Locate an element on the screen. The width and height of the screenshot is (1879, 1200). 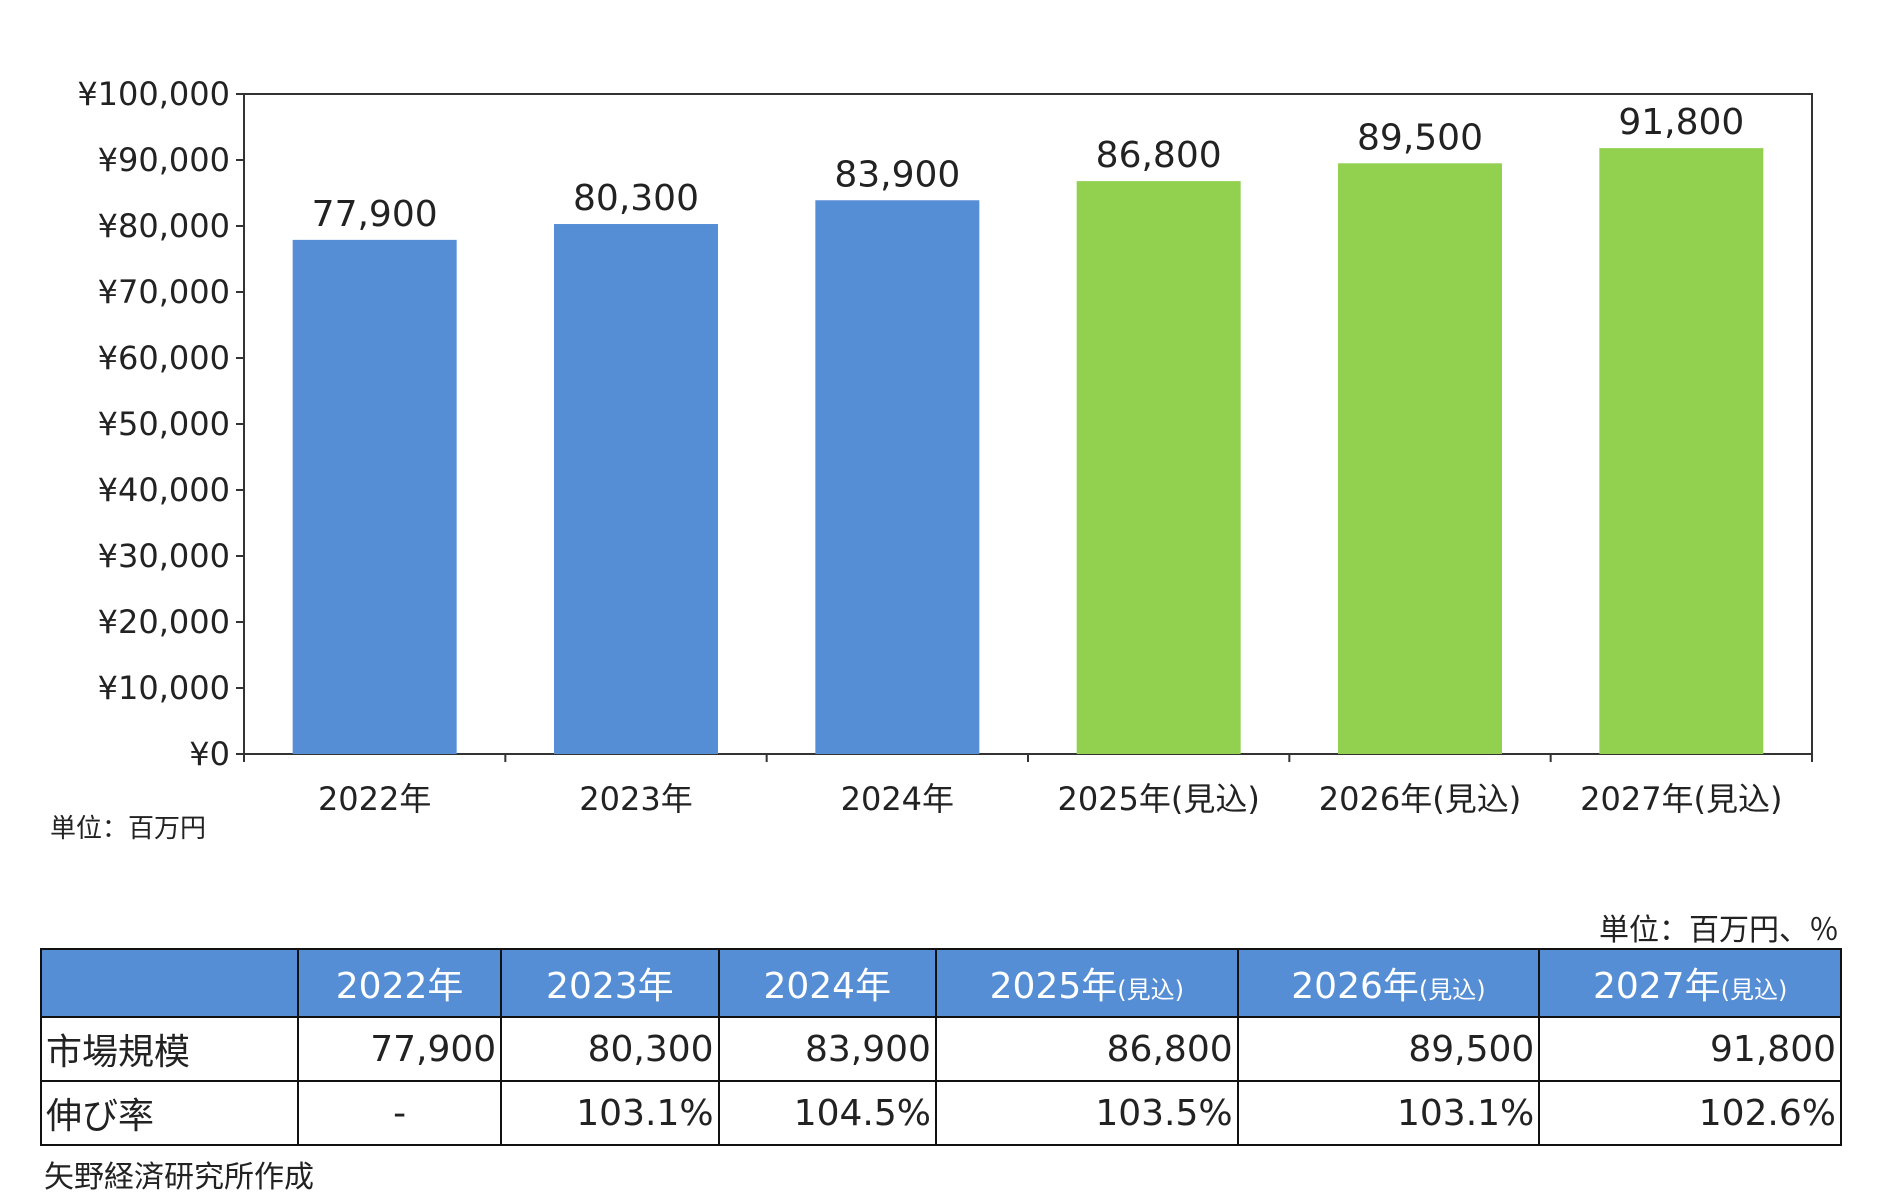
y-tick-label: ¥30,000 is located at coordinates (164, 556).